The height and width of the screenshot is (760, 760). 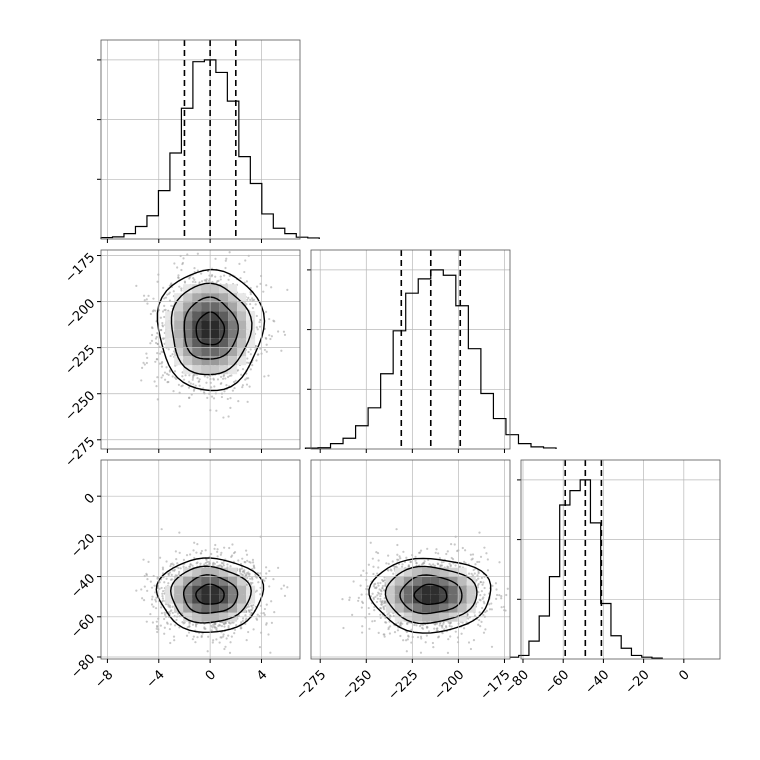 I want to click on x-tick-label: −60, so click(x=557, y=682).